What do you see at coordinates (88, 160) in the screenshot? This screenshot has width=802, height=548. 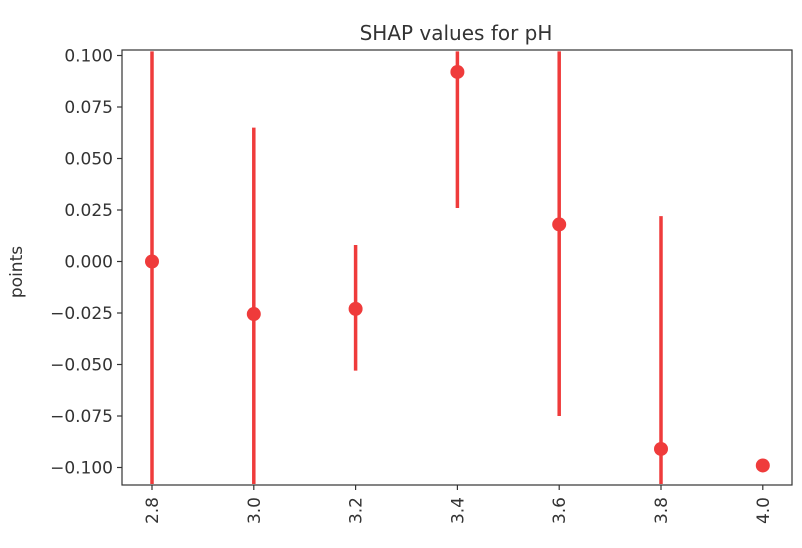 I see `y-tick-label: 0.050` at bounding box center [88, 160].